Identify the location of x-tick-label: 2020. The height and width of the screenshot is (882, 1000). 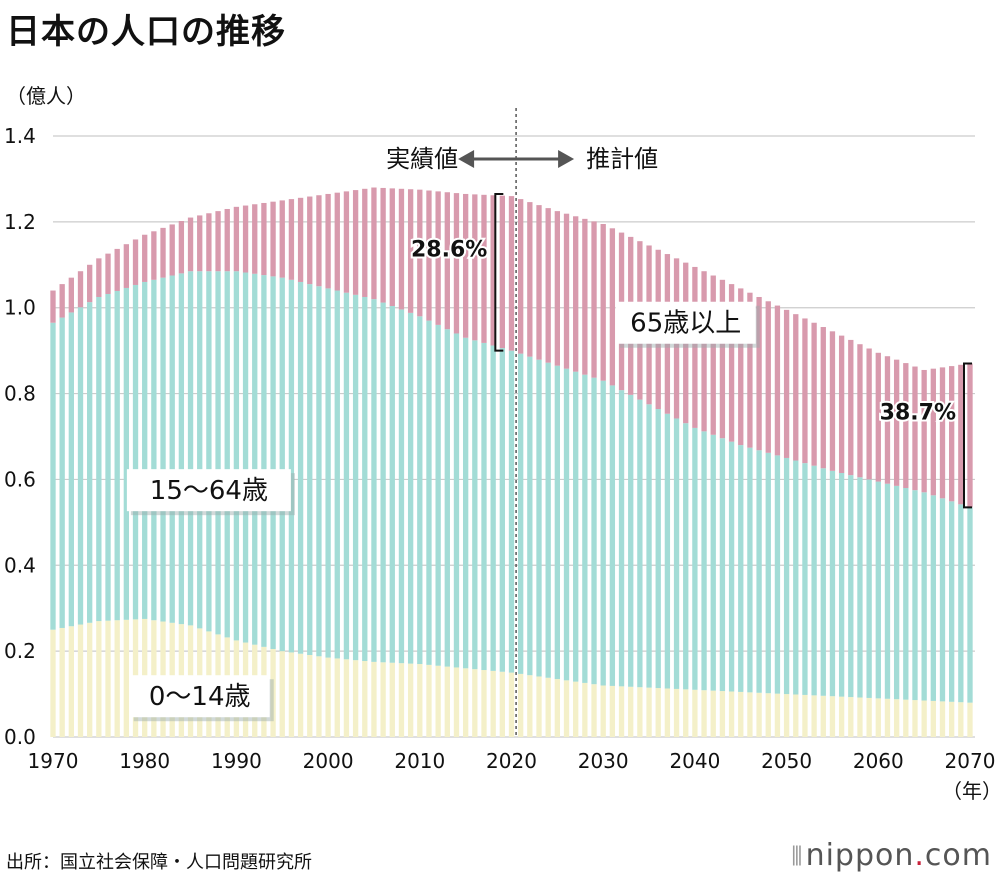
(511, 761).